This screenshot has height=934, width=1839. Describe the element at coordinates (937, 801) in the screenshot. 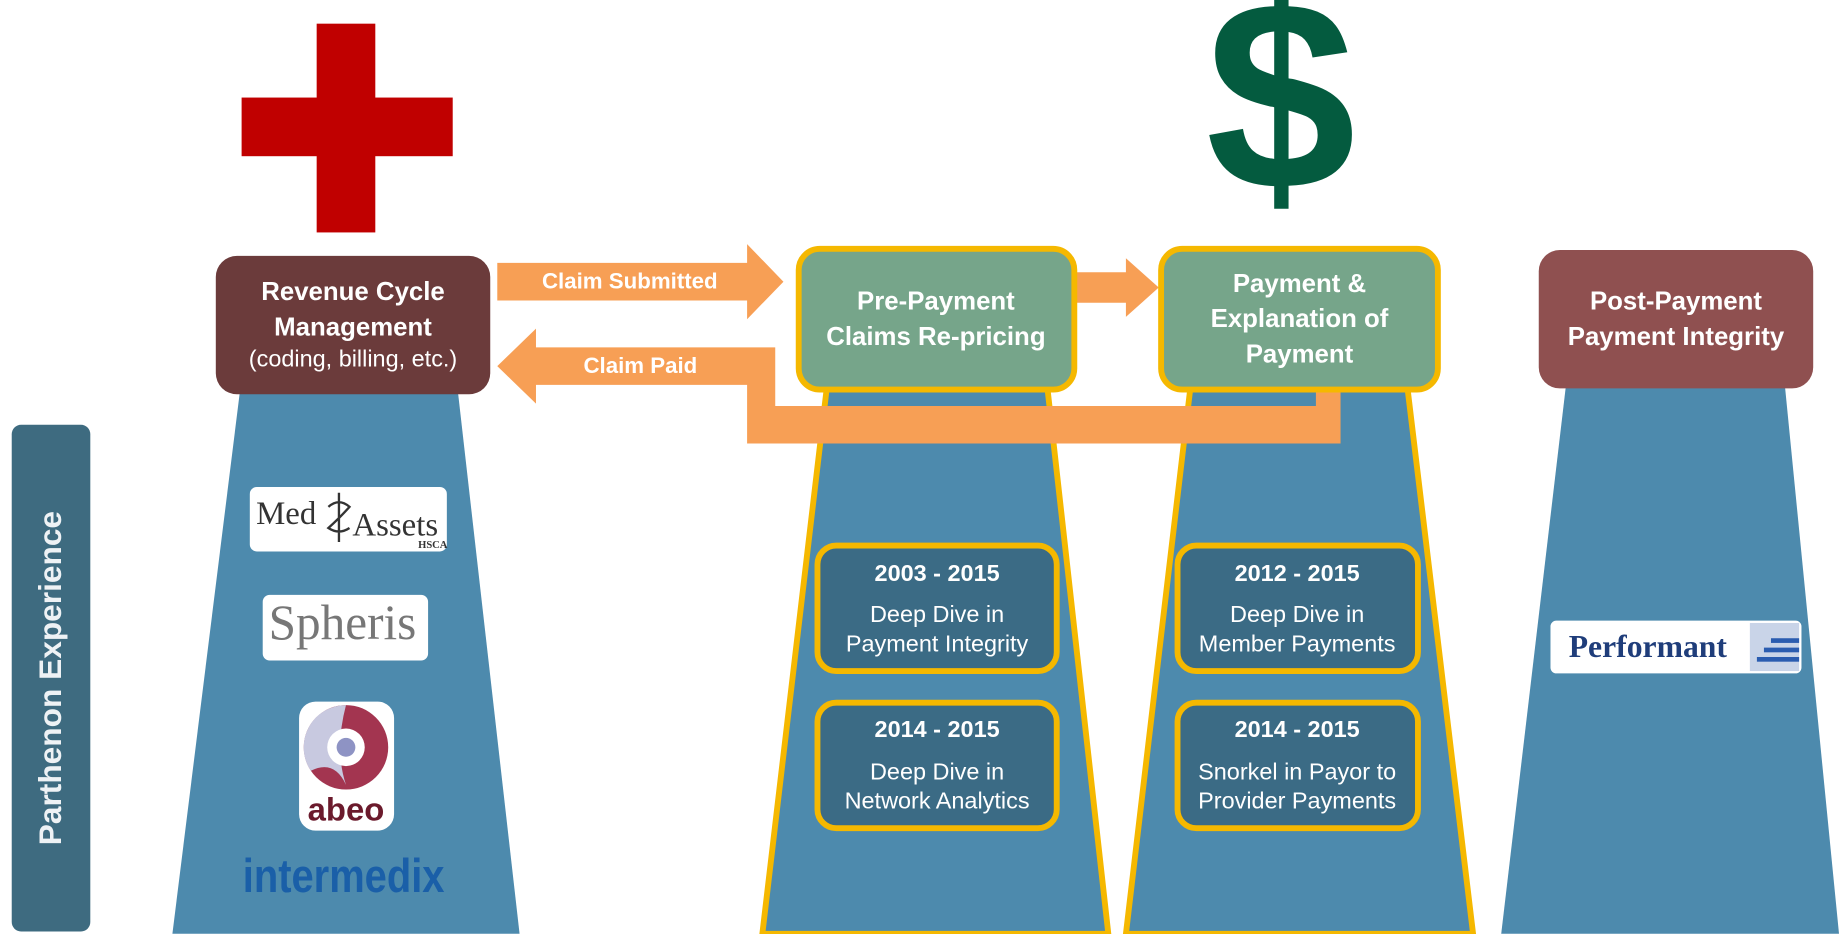

I see `experience-text: Network Analytics` at that location.